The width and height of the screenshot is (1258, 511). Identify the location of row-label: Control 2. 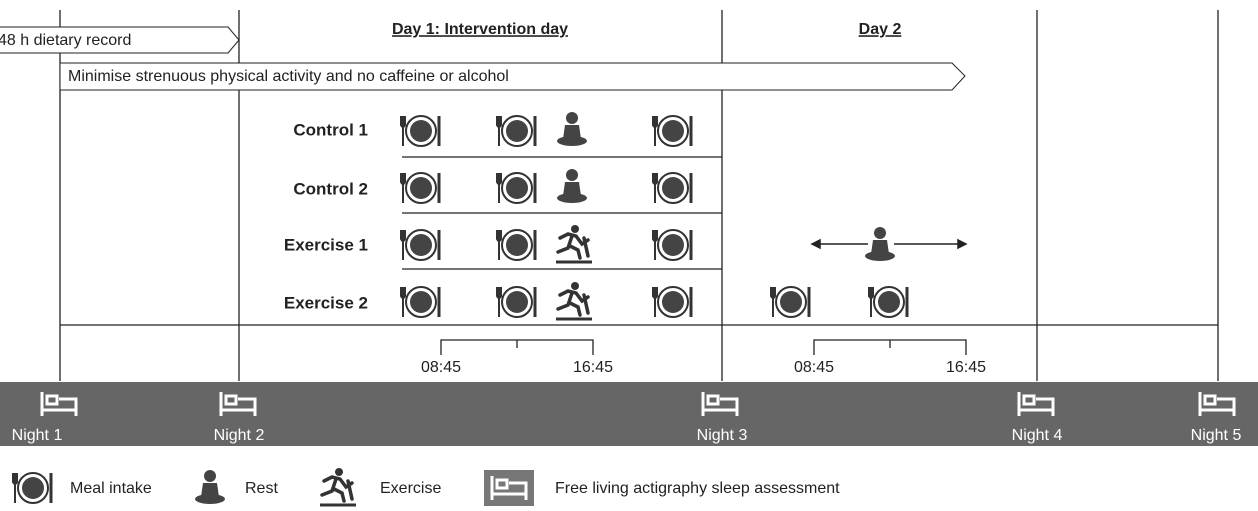
(330, 188).